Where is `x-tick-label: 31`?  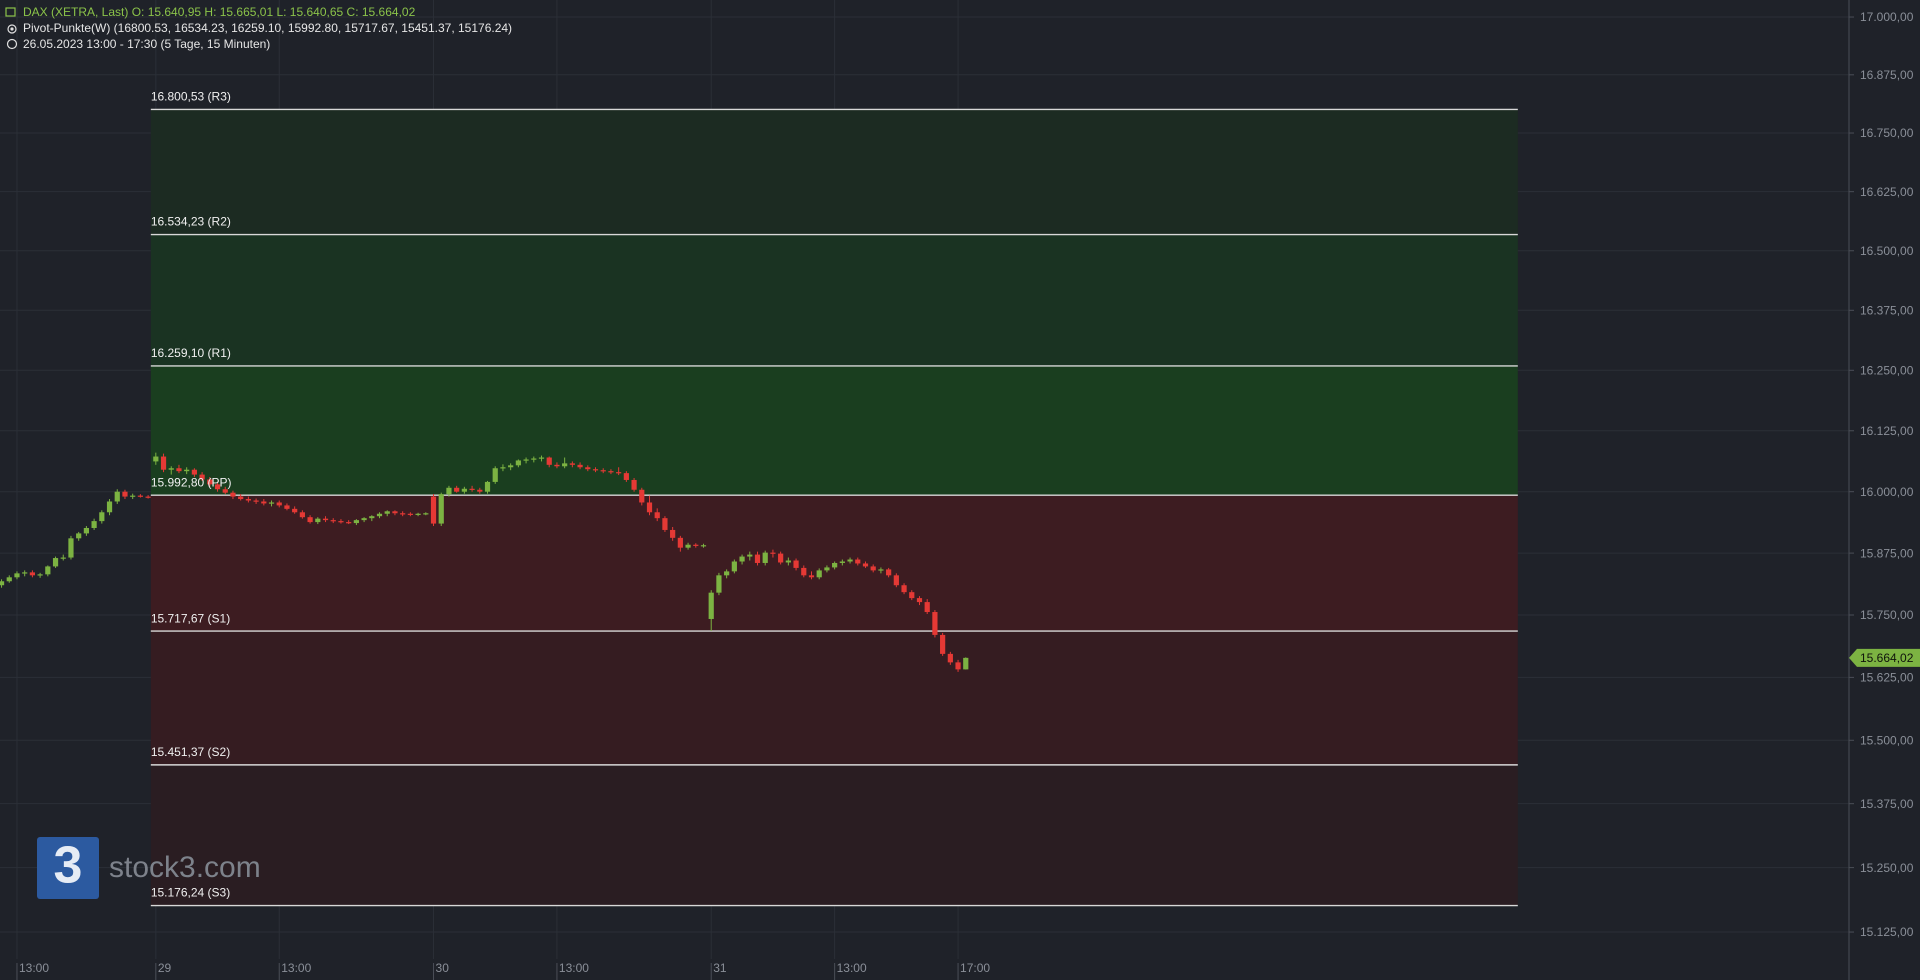 x-tick-label: 31 is located at coordinates (720, 968).